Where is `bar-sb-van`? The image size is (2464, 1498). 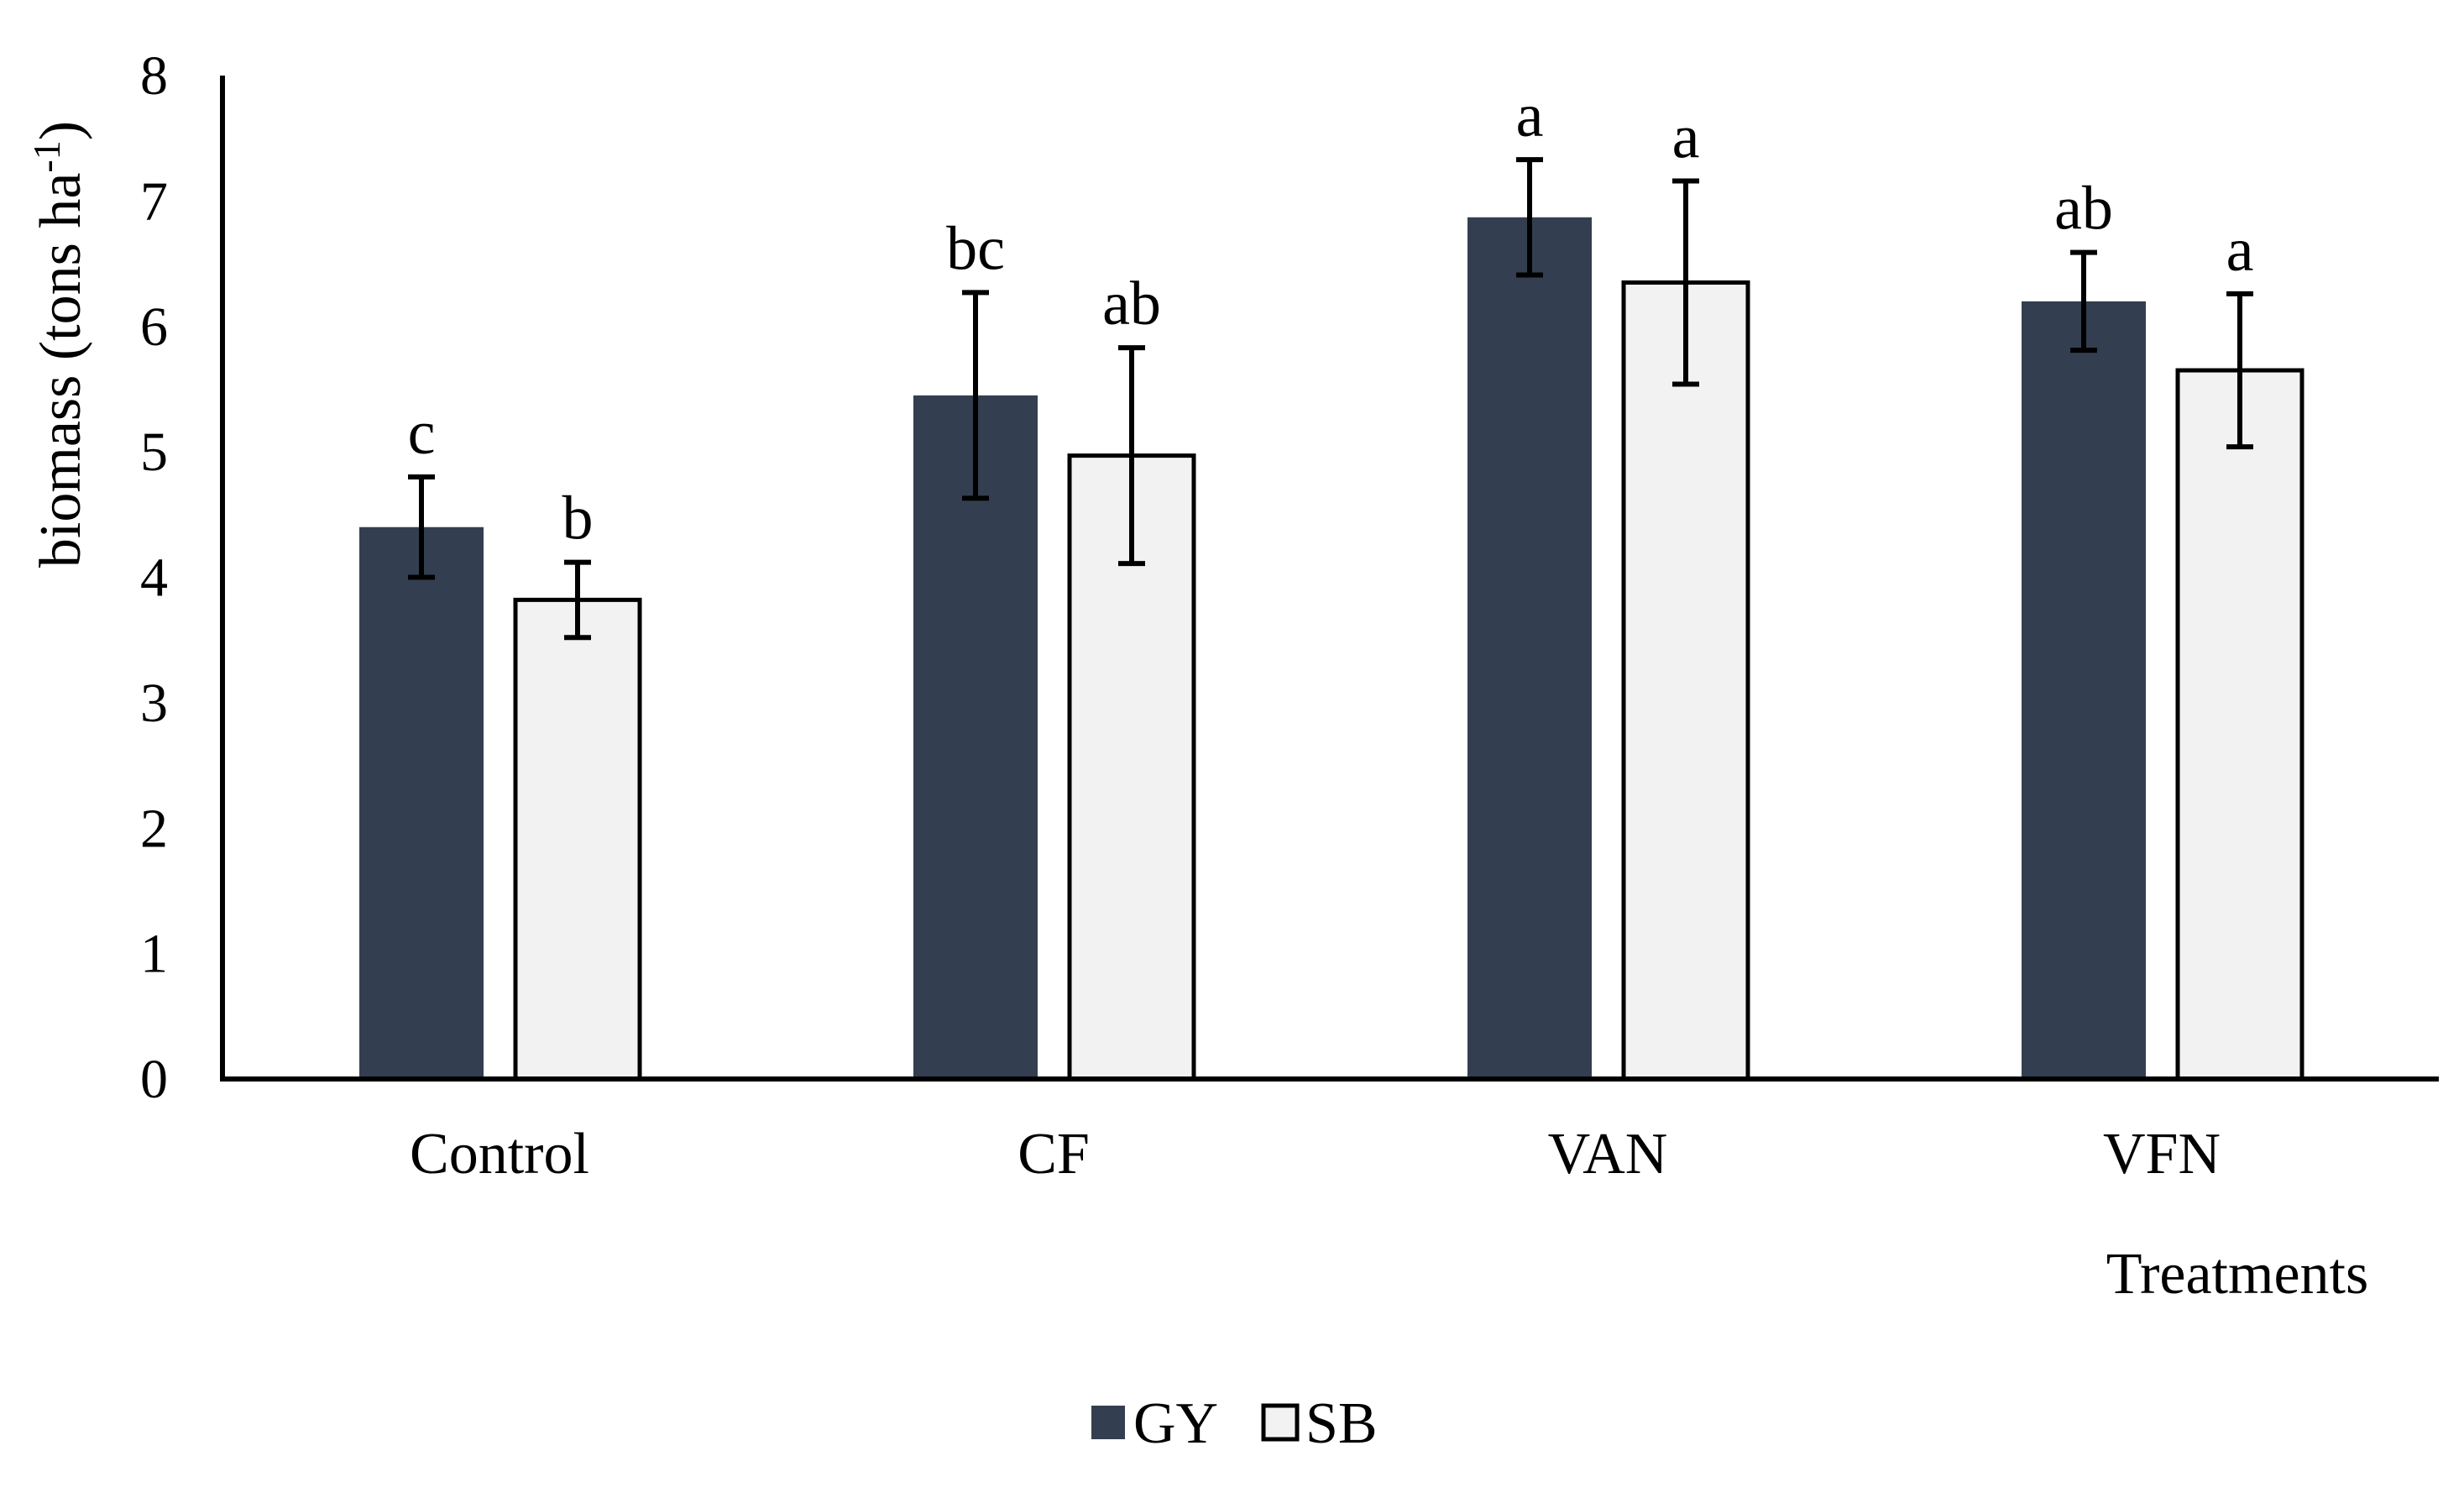 bar-sb-van is located at coordinates (1685, 681).